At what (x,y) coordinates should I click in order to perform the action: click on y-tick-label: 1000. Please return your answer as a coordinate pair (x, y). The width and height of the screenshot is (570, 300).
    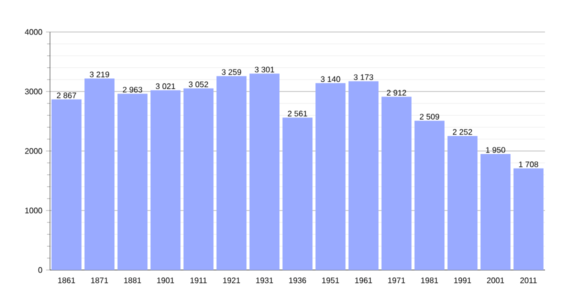
    Looking at the image, I should click on (33, 211).